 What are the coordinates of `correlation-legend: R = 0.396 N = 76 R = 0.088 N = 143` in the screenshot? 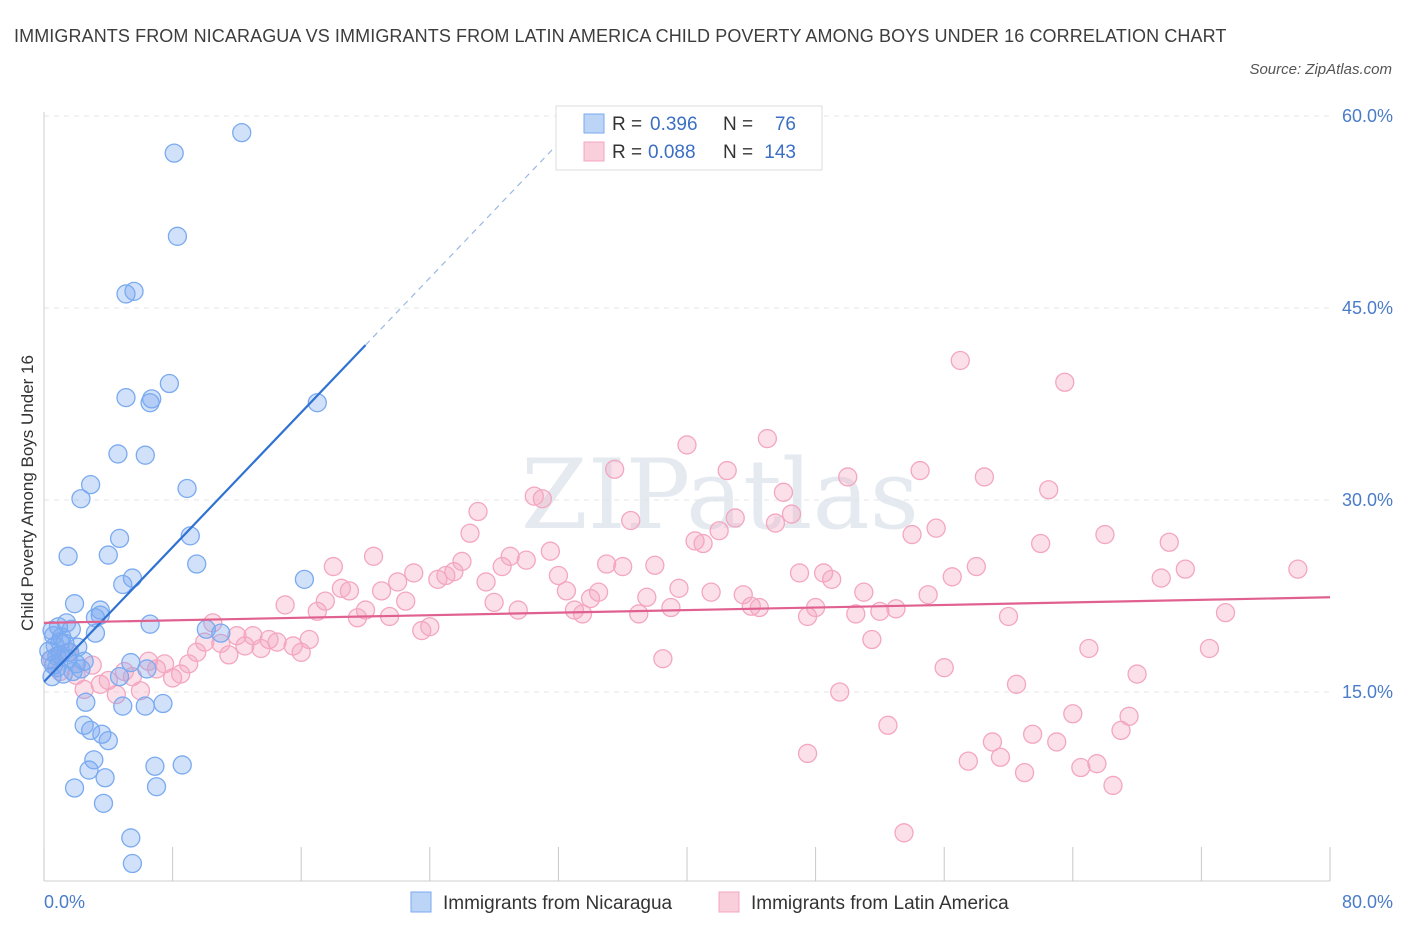 It's located at (689, 138).